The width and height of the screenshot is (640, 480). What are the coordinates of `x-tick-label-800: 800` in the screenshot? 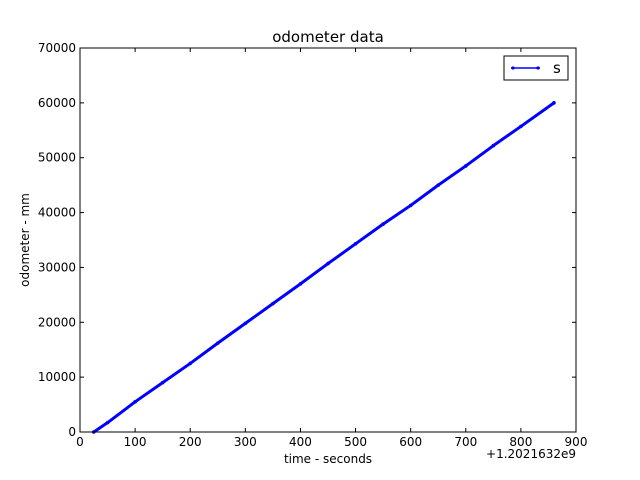 It's located at (520, 442).